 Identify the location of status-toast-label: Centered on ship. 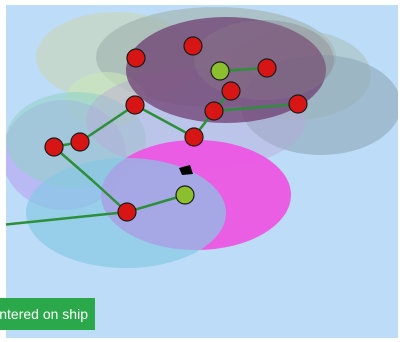
(44, 314).